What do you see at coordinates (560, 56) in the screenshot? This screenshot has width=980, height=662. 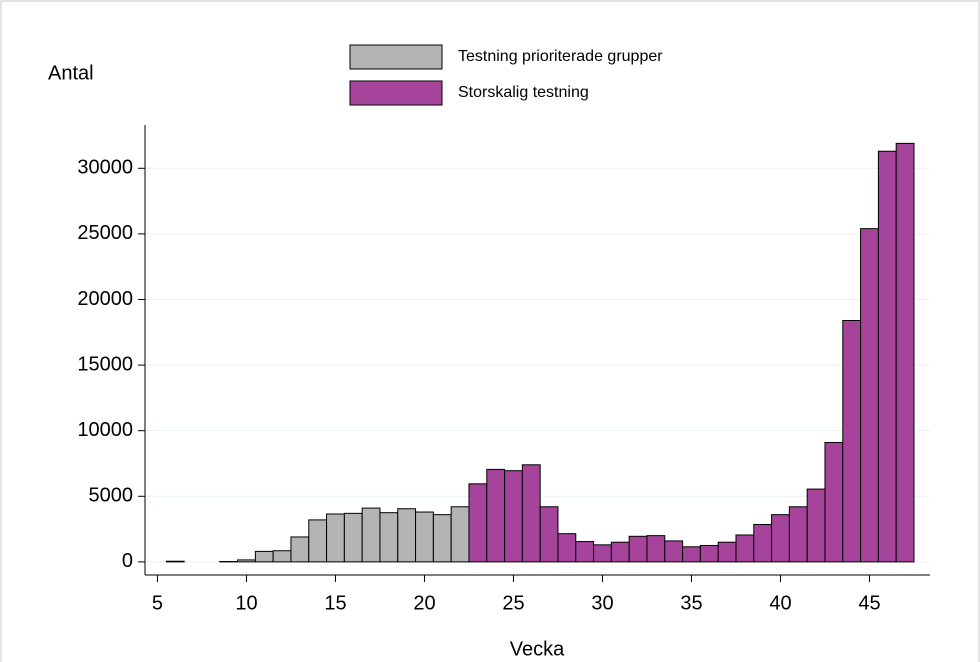 I see `legend-label: Testning prioriterade grupper` at bounding box center [560, 56].